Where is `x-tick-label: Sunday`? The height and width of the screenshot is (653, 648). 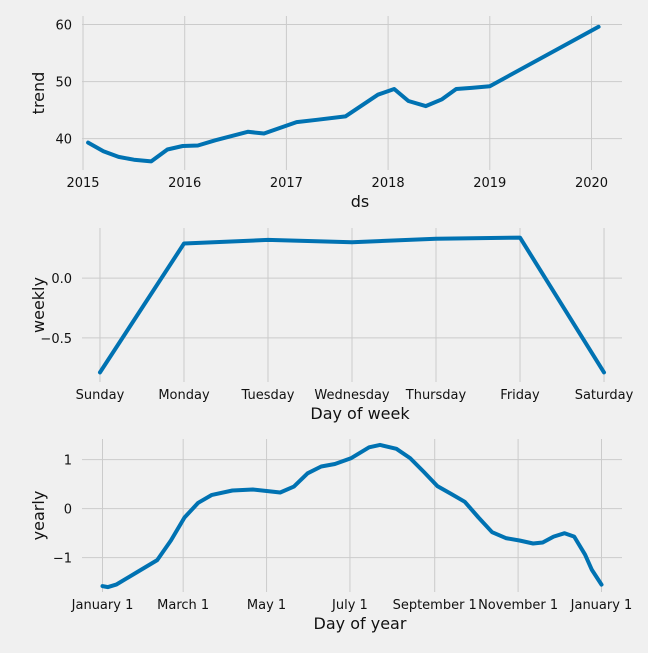 x-tick-label: Sunday is located at coordinates (100, 395).